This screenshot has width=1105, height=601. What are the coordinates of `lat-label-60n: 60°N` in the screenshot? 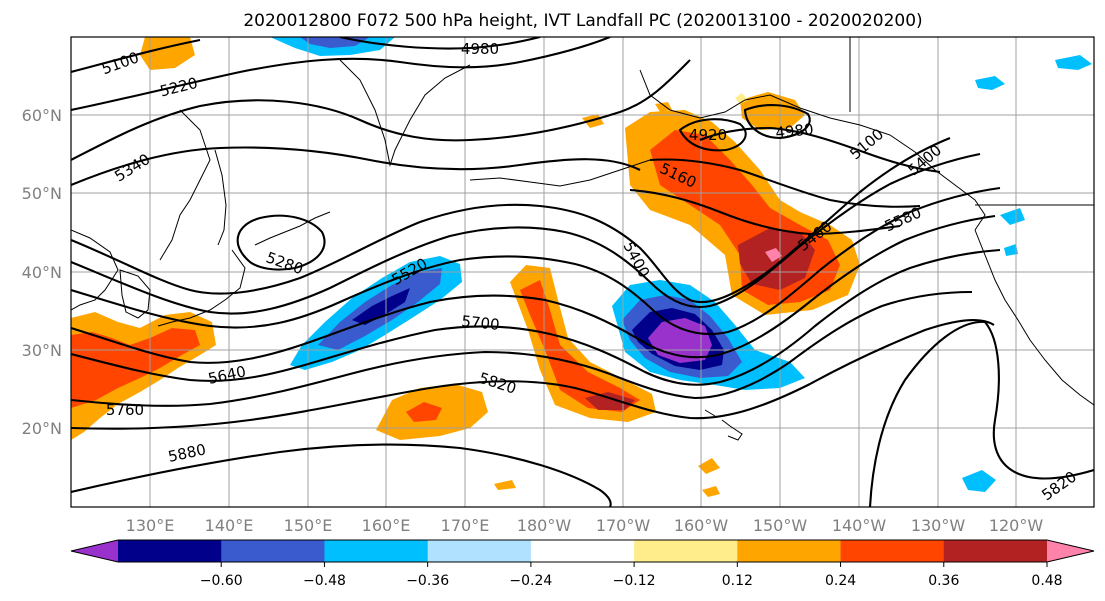 It's located at (42, 115).